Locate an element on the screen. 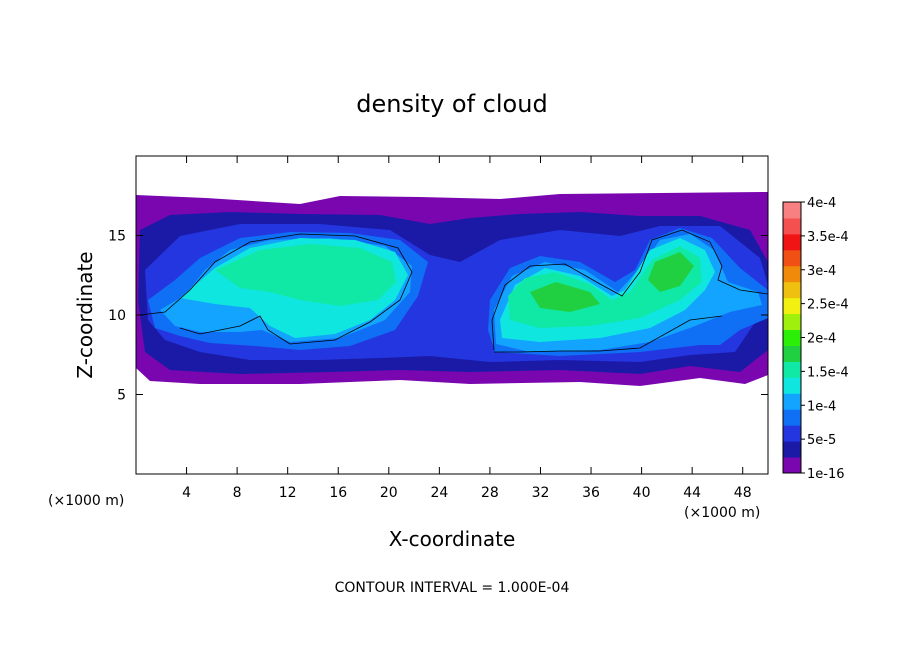 The height and width of the screenshot is (654, 904). x-tick-label: 36 is located at coordinates (591, 493).